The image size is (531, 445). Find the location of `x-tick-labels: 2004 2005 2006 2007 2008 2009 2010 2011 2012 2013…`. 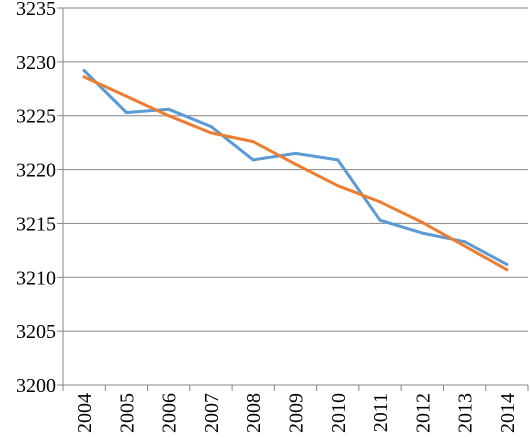

x-tick-labels: 2004 2005 2006 2007 2008 2009 2010 2011 2012 2013… is located at coordinates (296, 413).